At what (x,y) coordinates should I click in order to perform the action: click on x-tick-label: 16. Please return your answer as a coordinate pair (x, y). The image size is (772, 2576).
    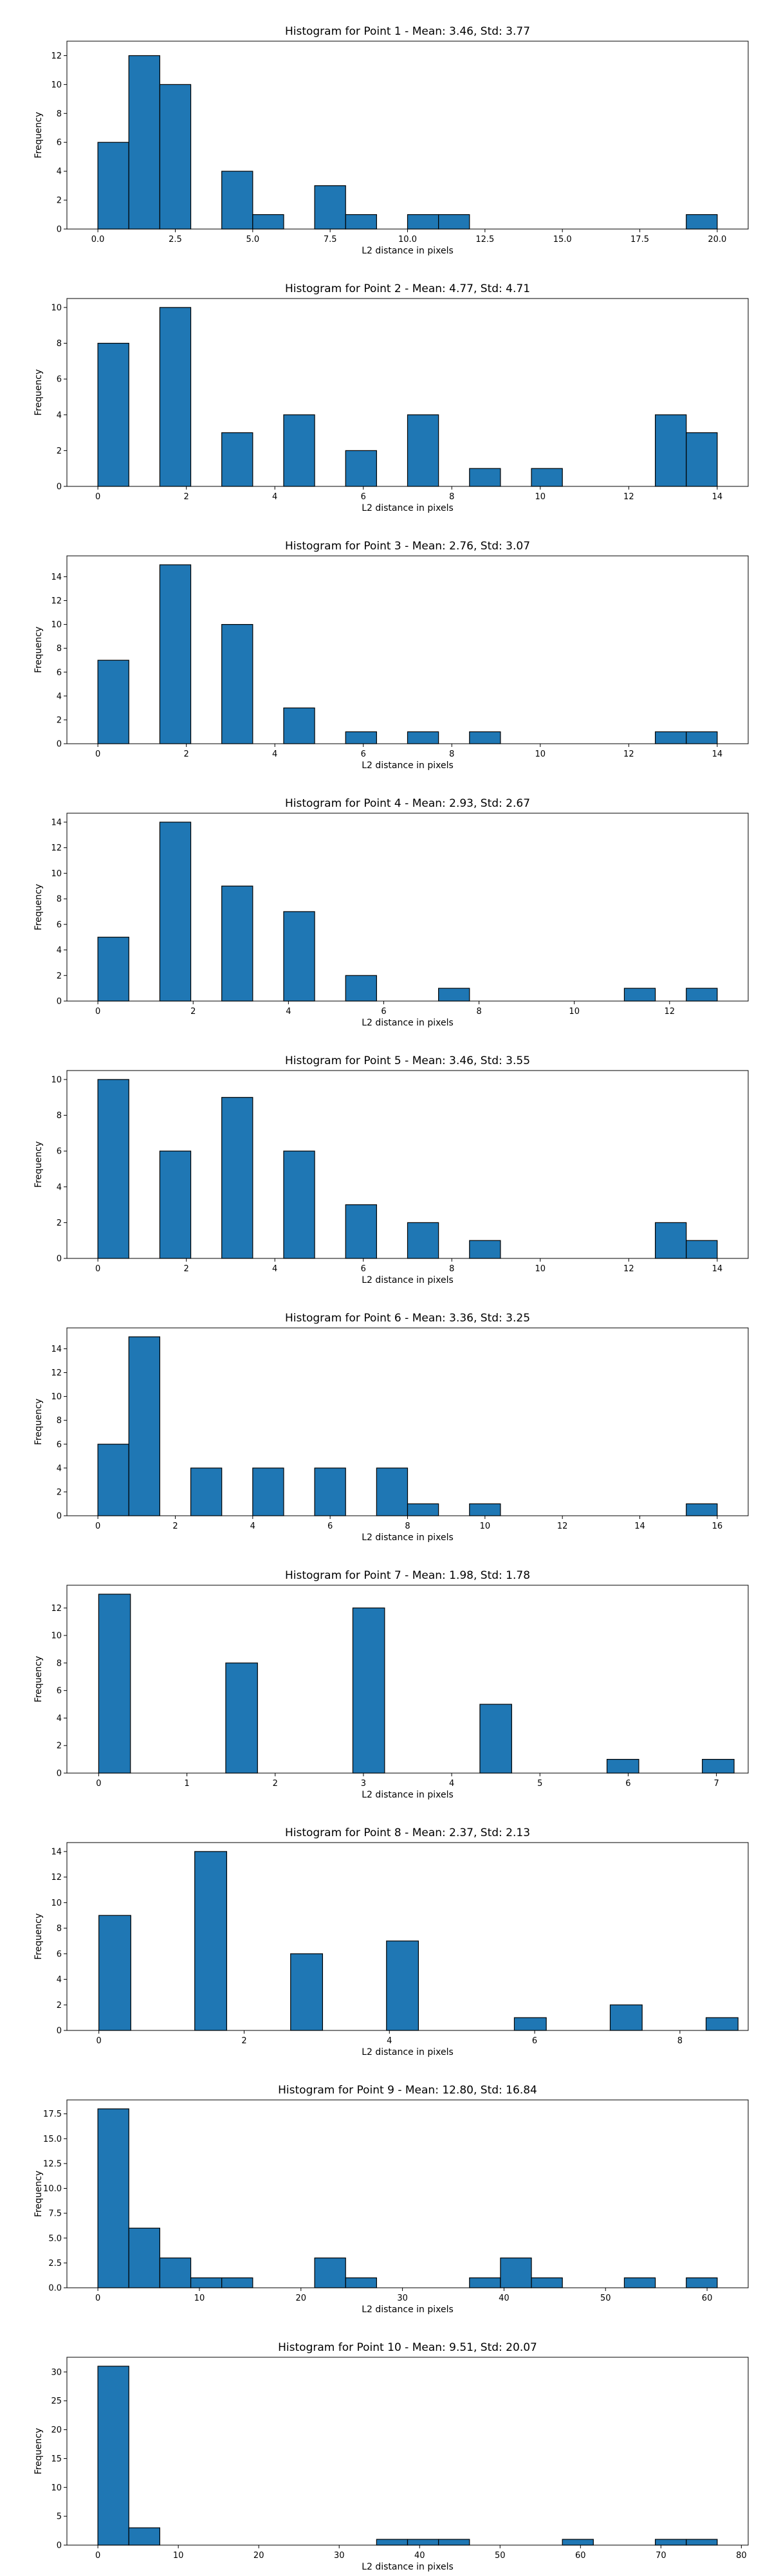
    Looking at the image, I should click on (717, 1526).